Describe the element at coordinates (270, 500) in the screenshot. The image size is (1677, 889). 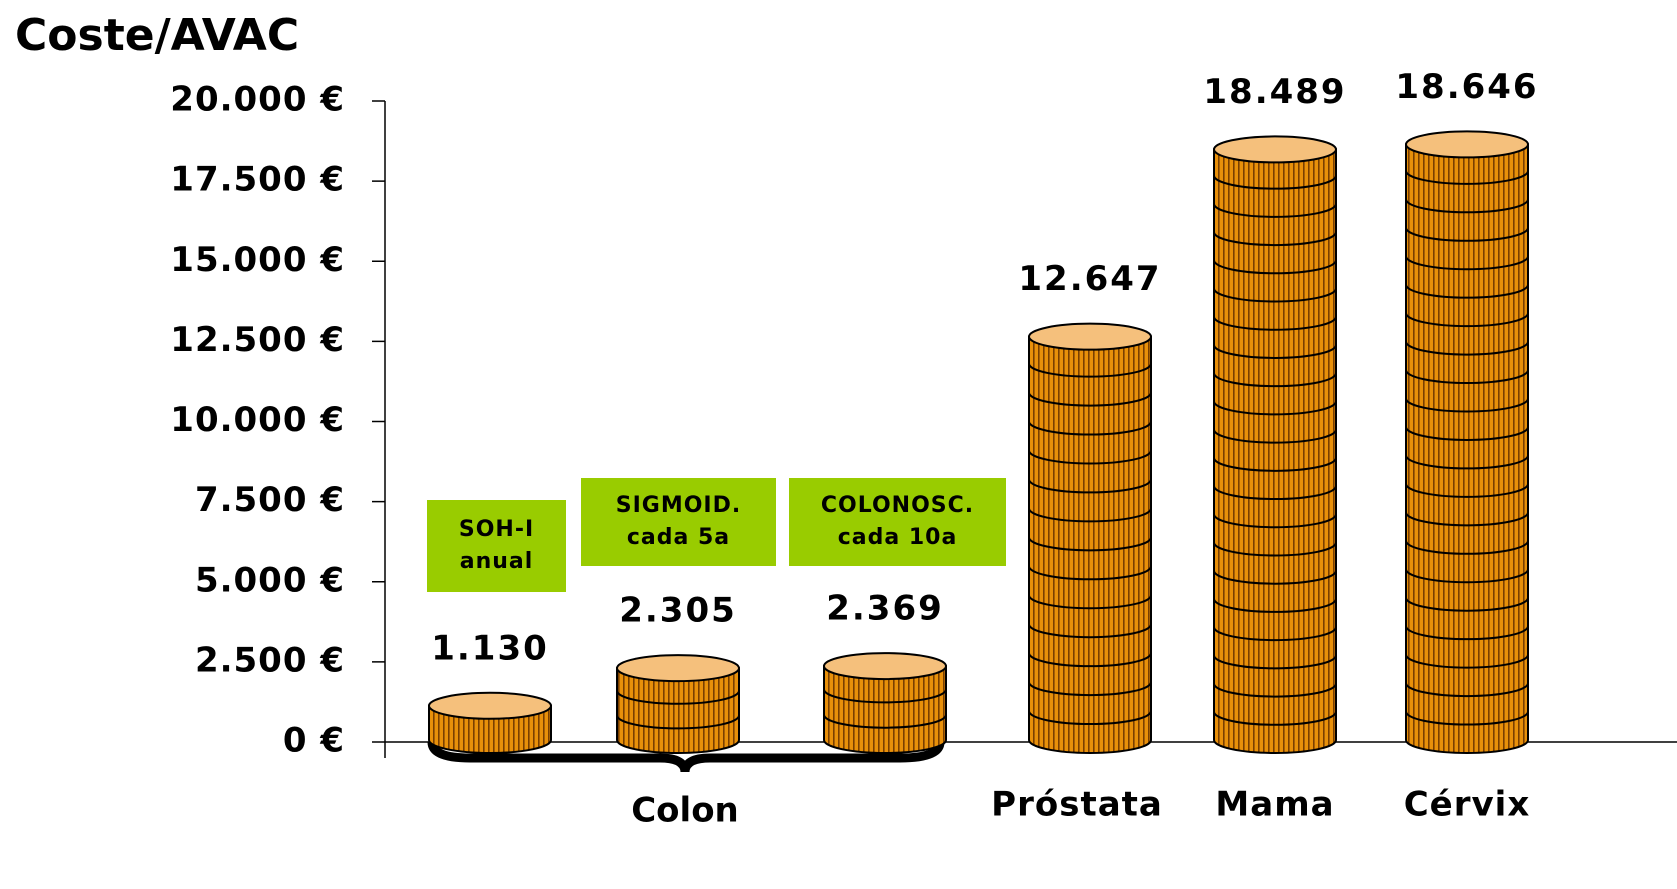
I see `y-tick-label: 7.500 €` at that location.